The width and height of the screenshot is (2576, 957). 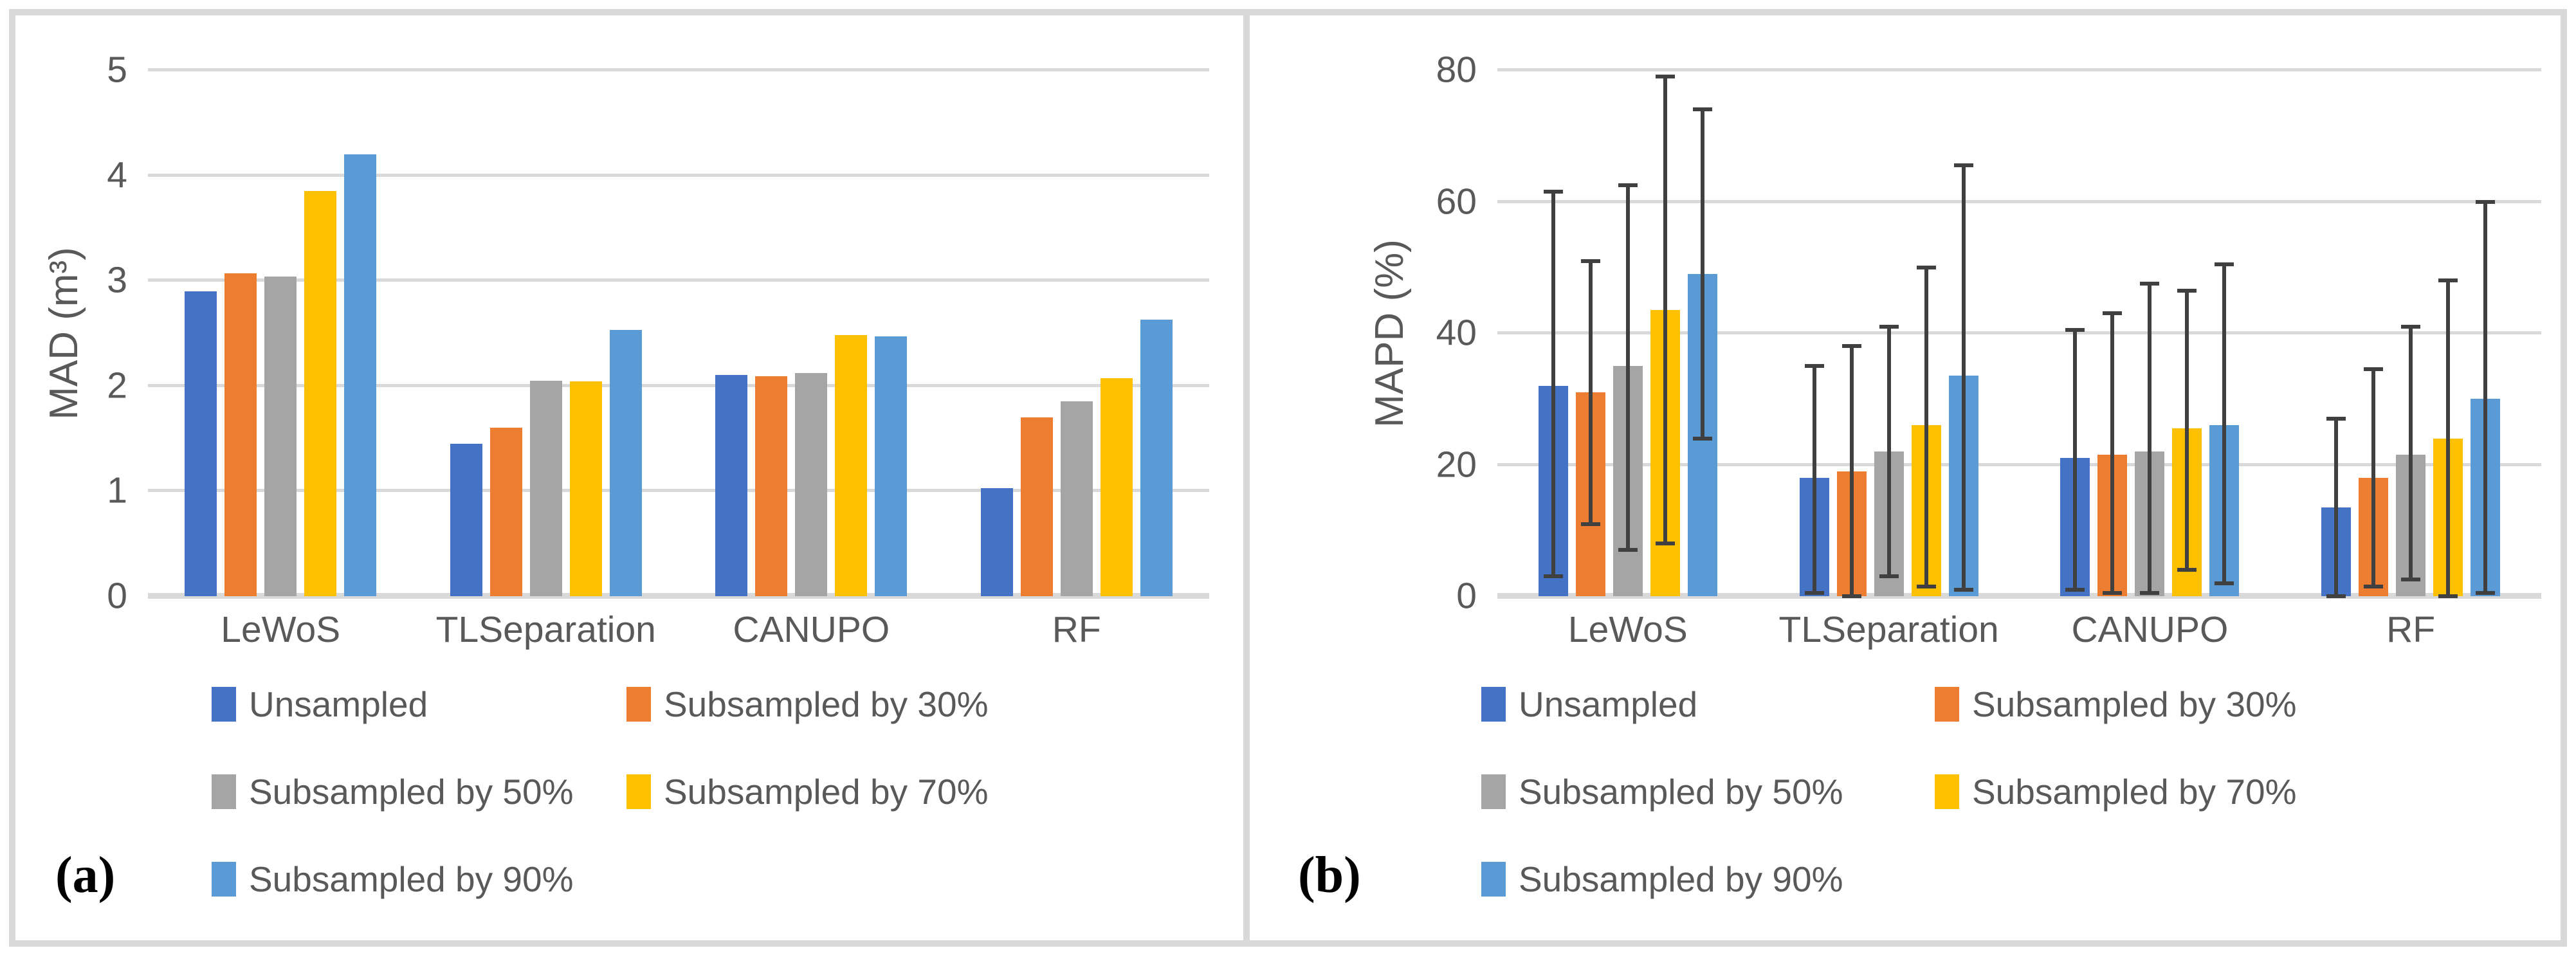 I want to click on bar-group-tlseparation, so click(x=1889, y=334).